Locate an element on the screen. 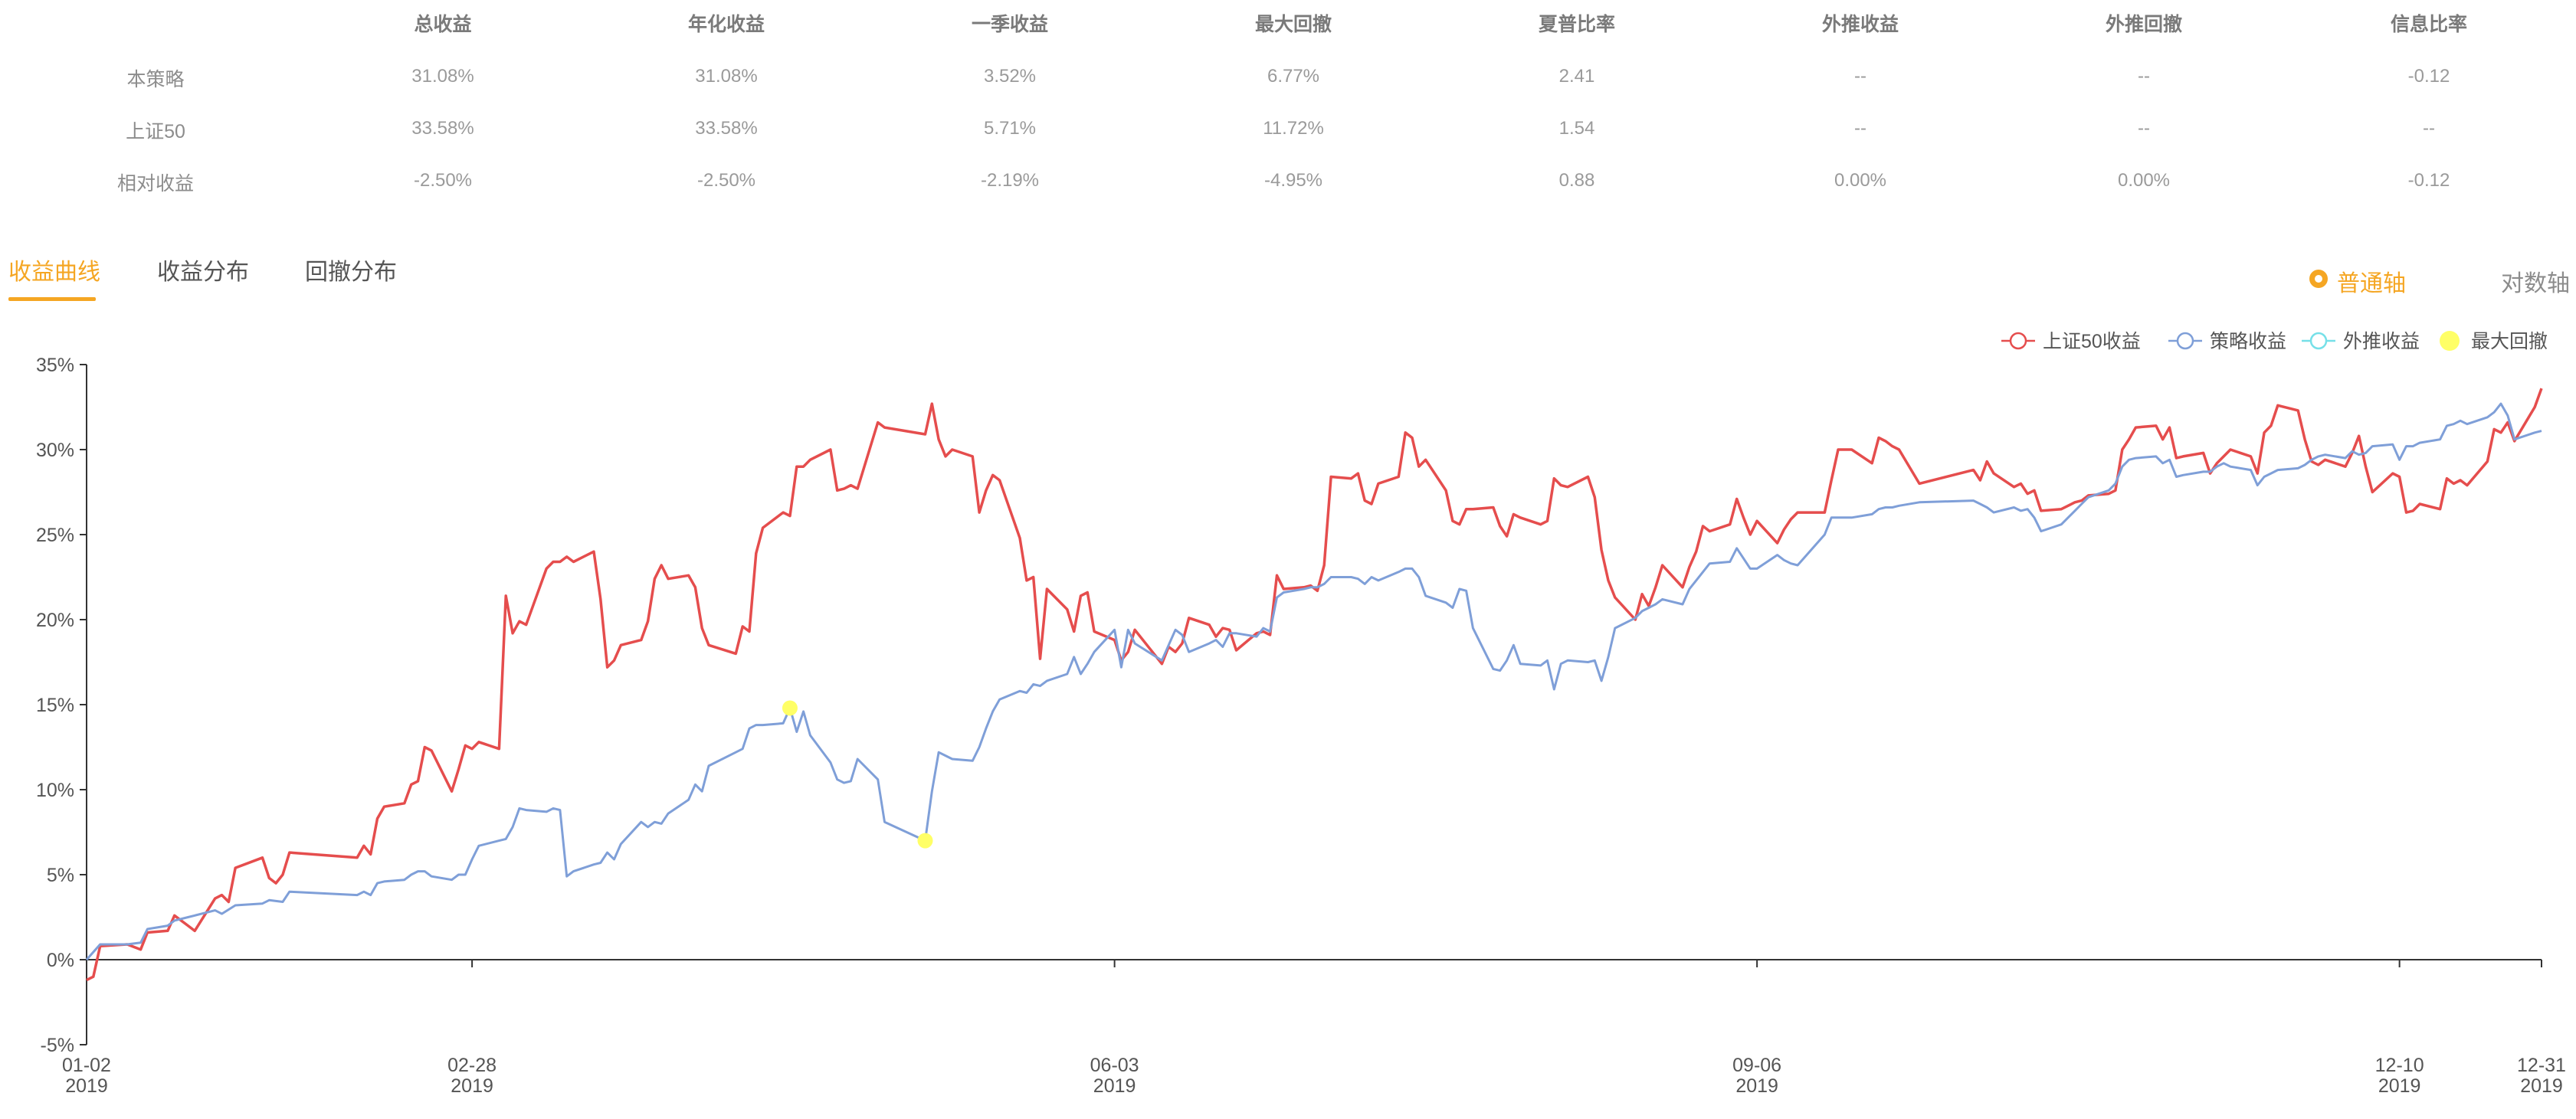 This screenshot has height=1119, width=2576. active-tab-indicator is located at coordinates (52, 299).